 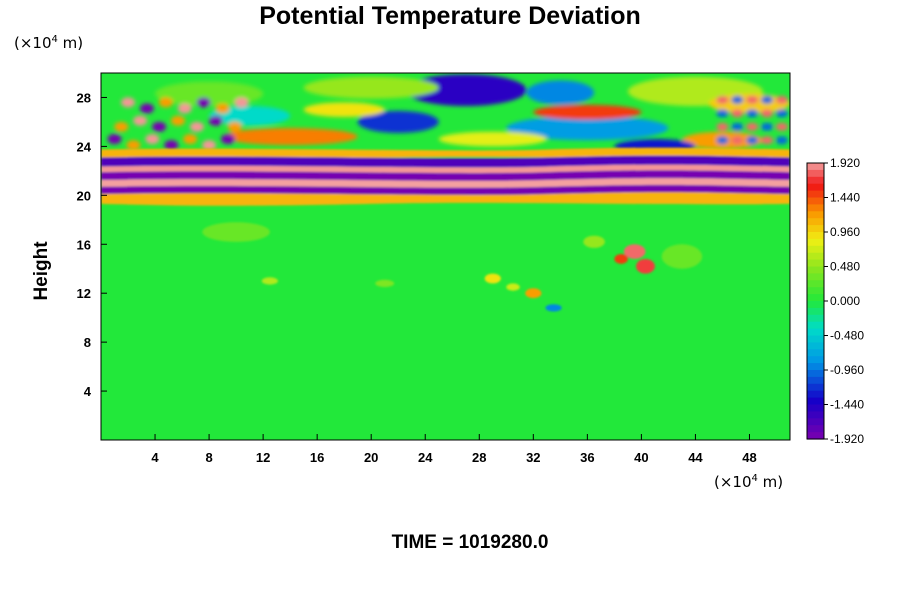 What do you see at coordinates (533, 457) in the screenshot?
I see `x-tick-label: 32` at bounding box center [533, 457].